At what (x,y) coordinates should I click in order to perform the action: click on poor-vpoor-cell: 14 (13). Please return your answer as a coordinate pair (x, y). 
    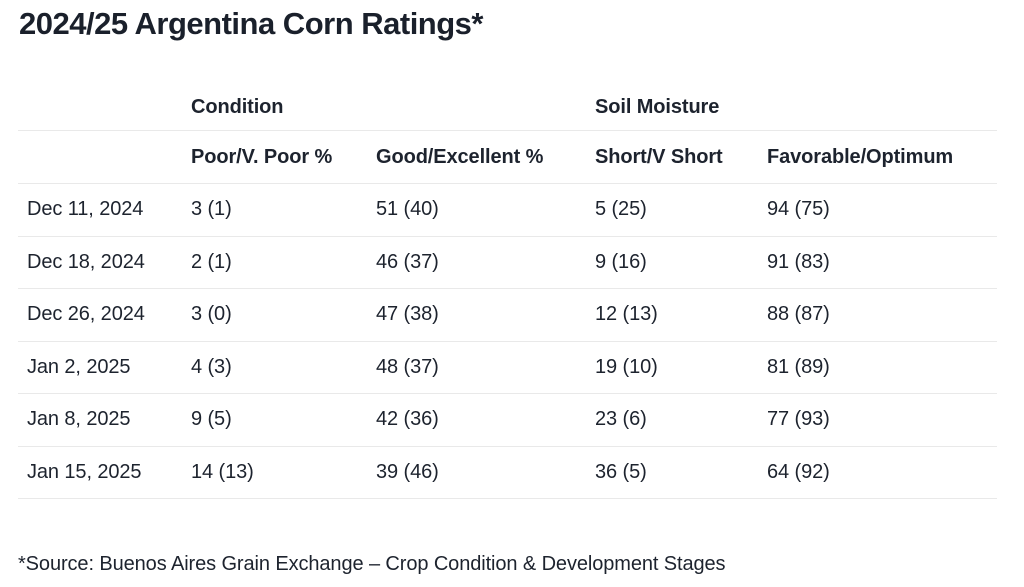
    Looking at the image, I should click on (283, 472).